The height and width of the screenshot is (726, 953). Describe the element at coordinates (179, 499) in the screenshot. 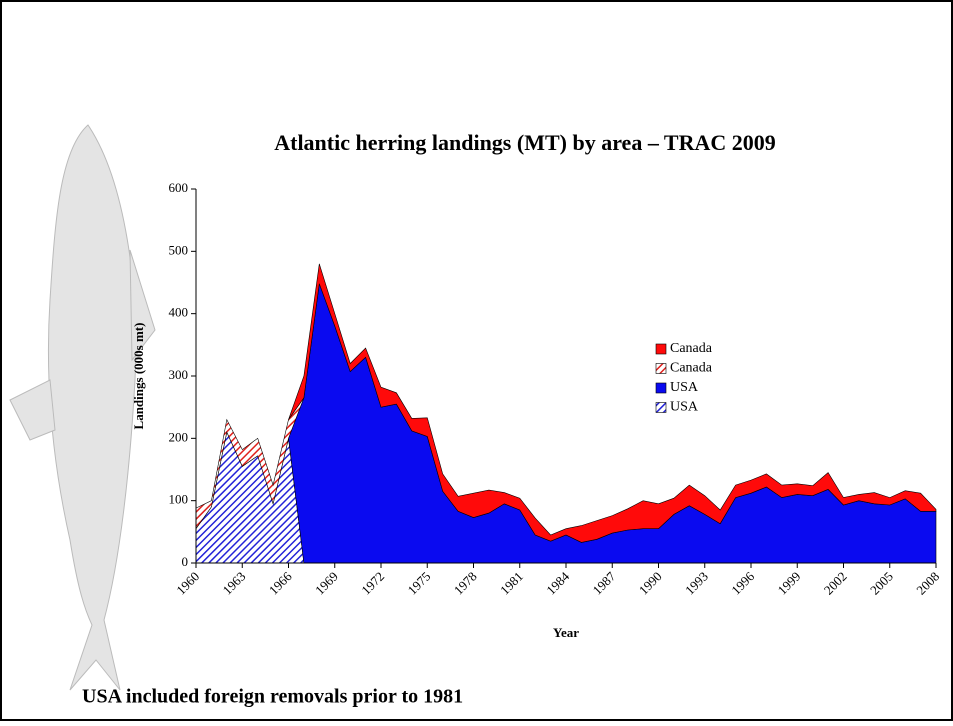

I see `y-tick-label: 100` at that location.